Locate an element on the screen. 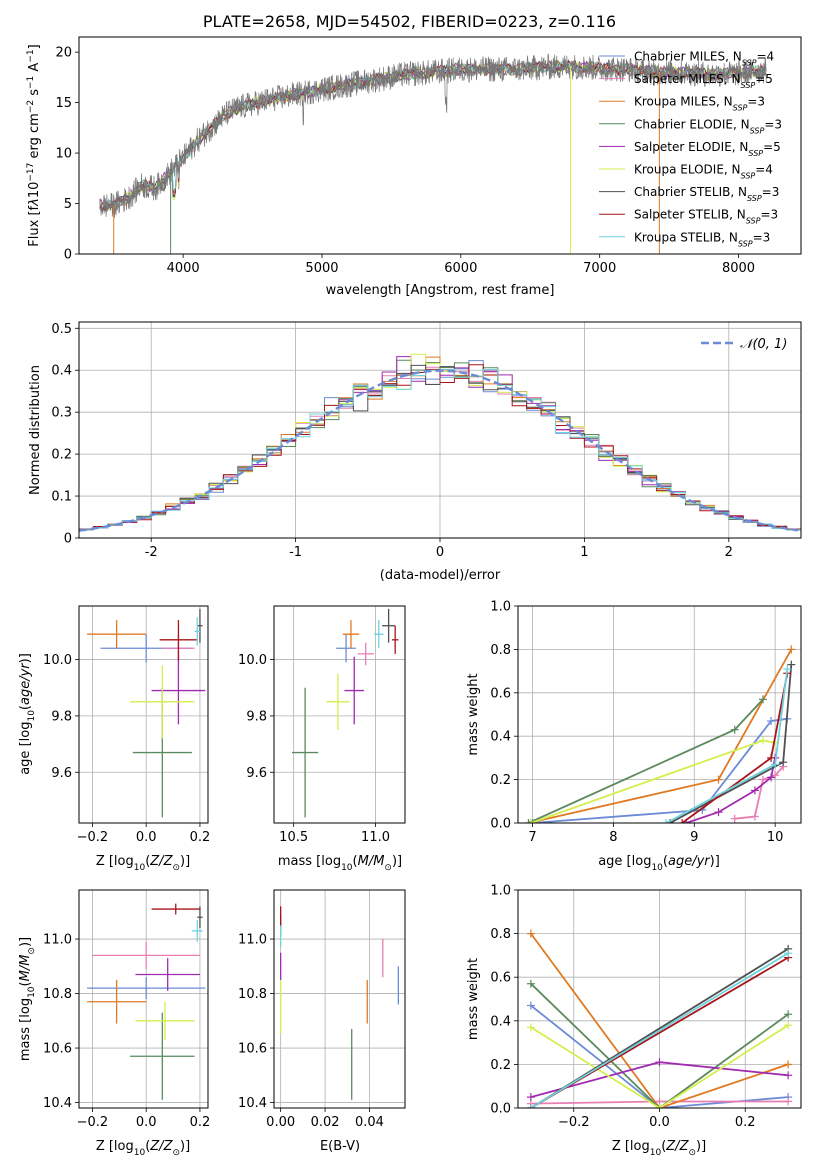 This screenshot has width=819, height=1170. legend-name: Salpeter ELODIE, N is located at coordinates (691, 147).